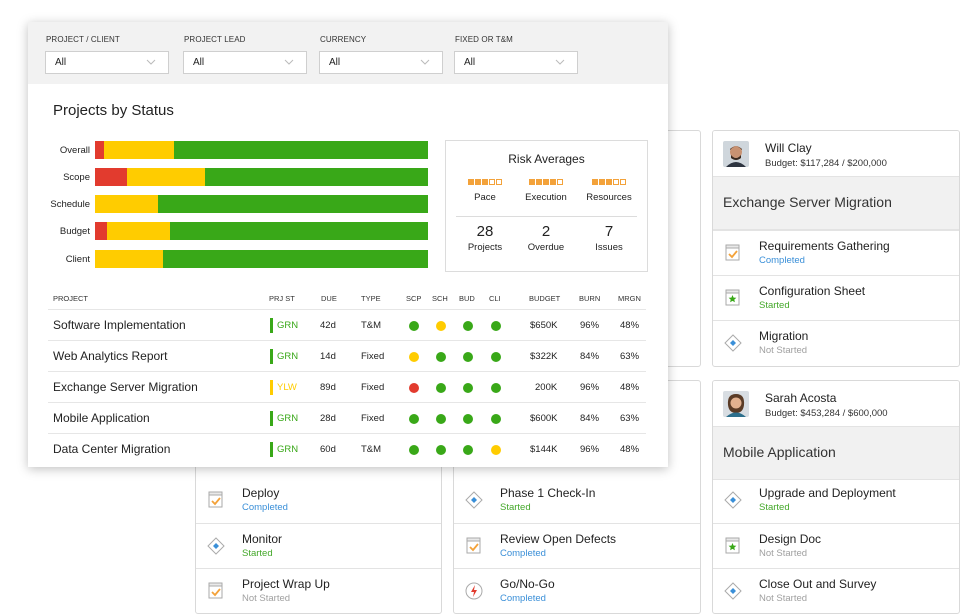 This screenshot has width=960, height=614. I want to click on project-name: Exchange Server Migration, so click(125, 387).